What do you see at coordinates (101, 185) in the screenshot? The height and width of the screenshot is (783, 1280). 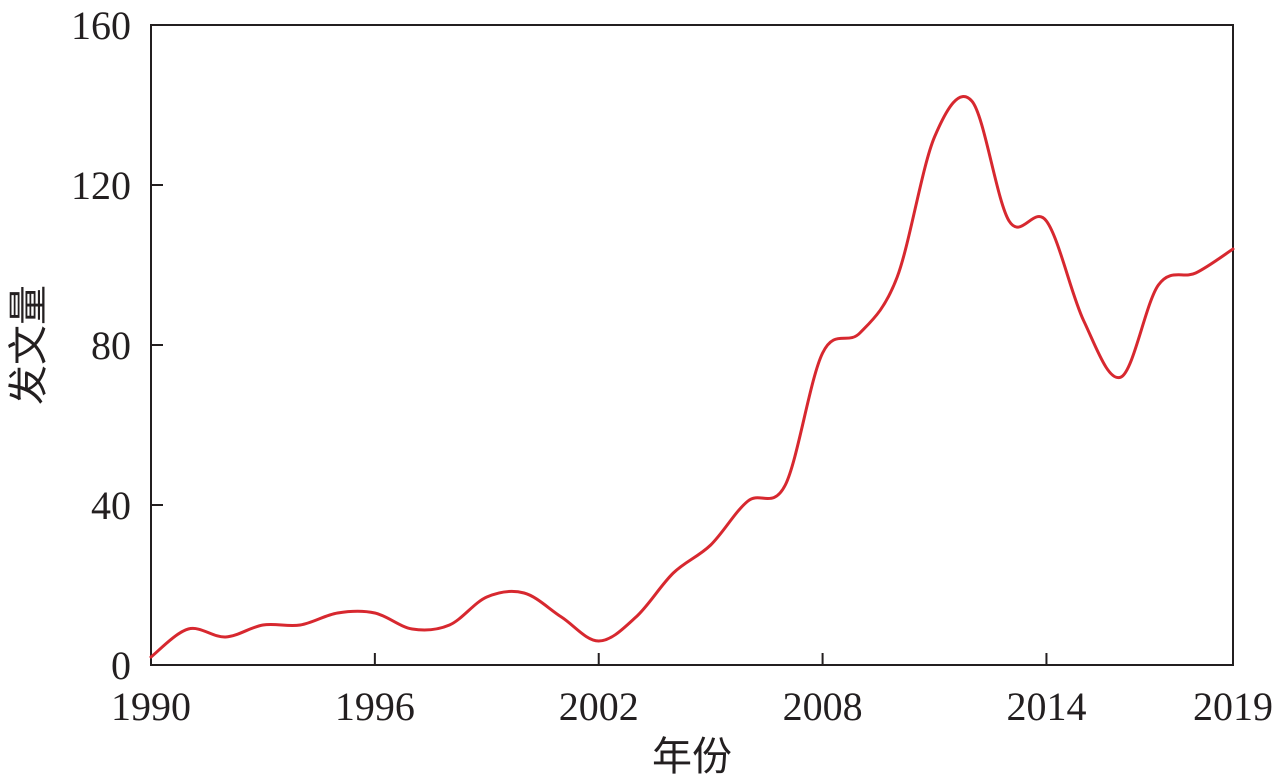 I see `y-tick-label: 120` at bounding box center [101, 185].